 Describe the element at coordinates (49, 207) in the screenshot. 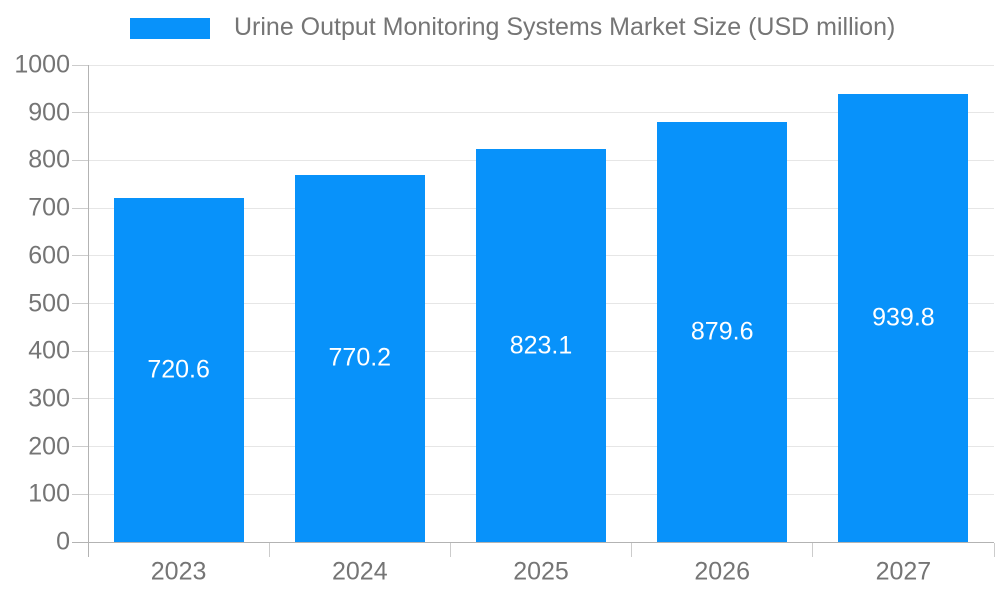

I see `y-tick-label: 700` at that location.